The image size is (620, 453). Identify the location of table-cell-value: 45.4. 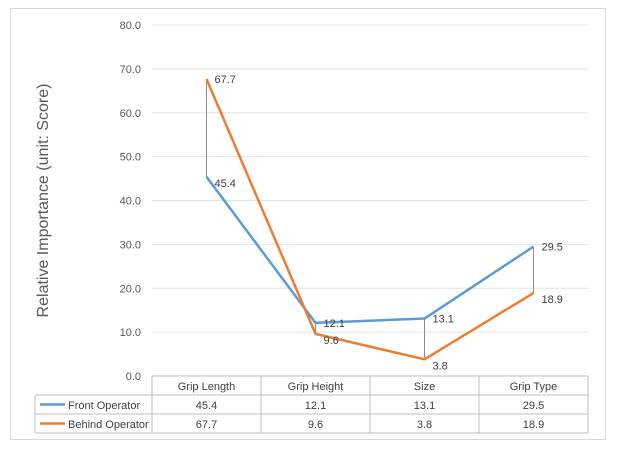
(206, 406).